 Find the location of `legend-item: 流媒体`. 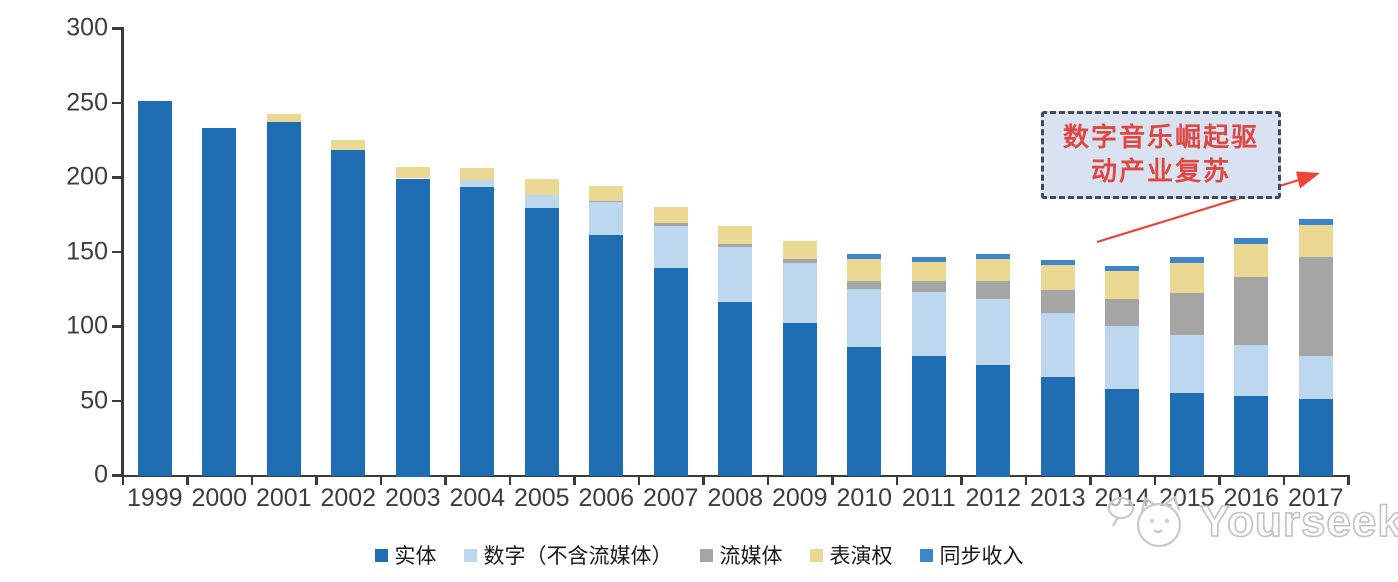

legend-item: 流媒体 is located at coordinates (741, 555).